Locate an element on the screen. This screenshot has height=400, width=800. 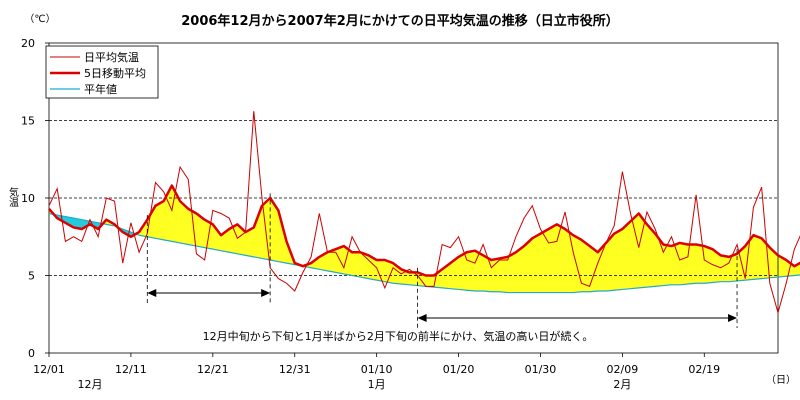
y-tick-label: 20 is located at coordinates (28, 43).